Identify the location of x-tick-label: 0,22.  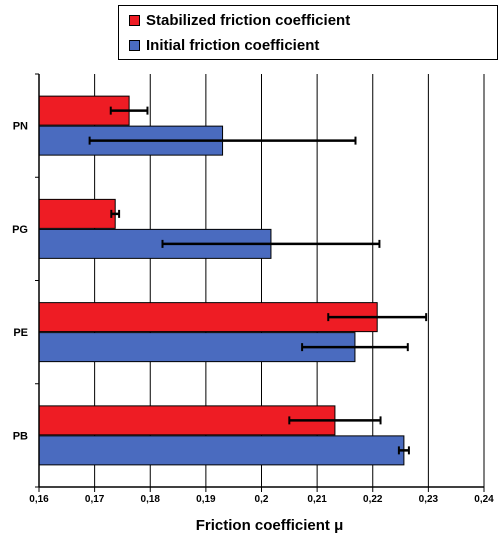
(373, 499).